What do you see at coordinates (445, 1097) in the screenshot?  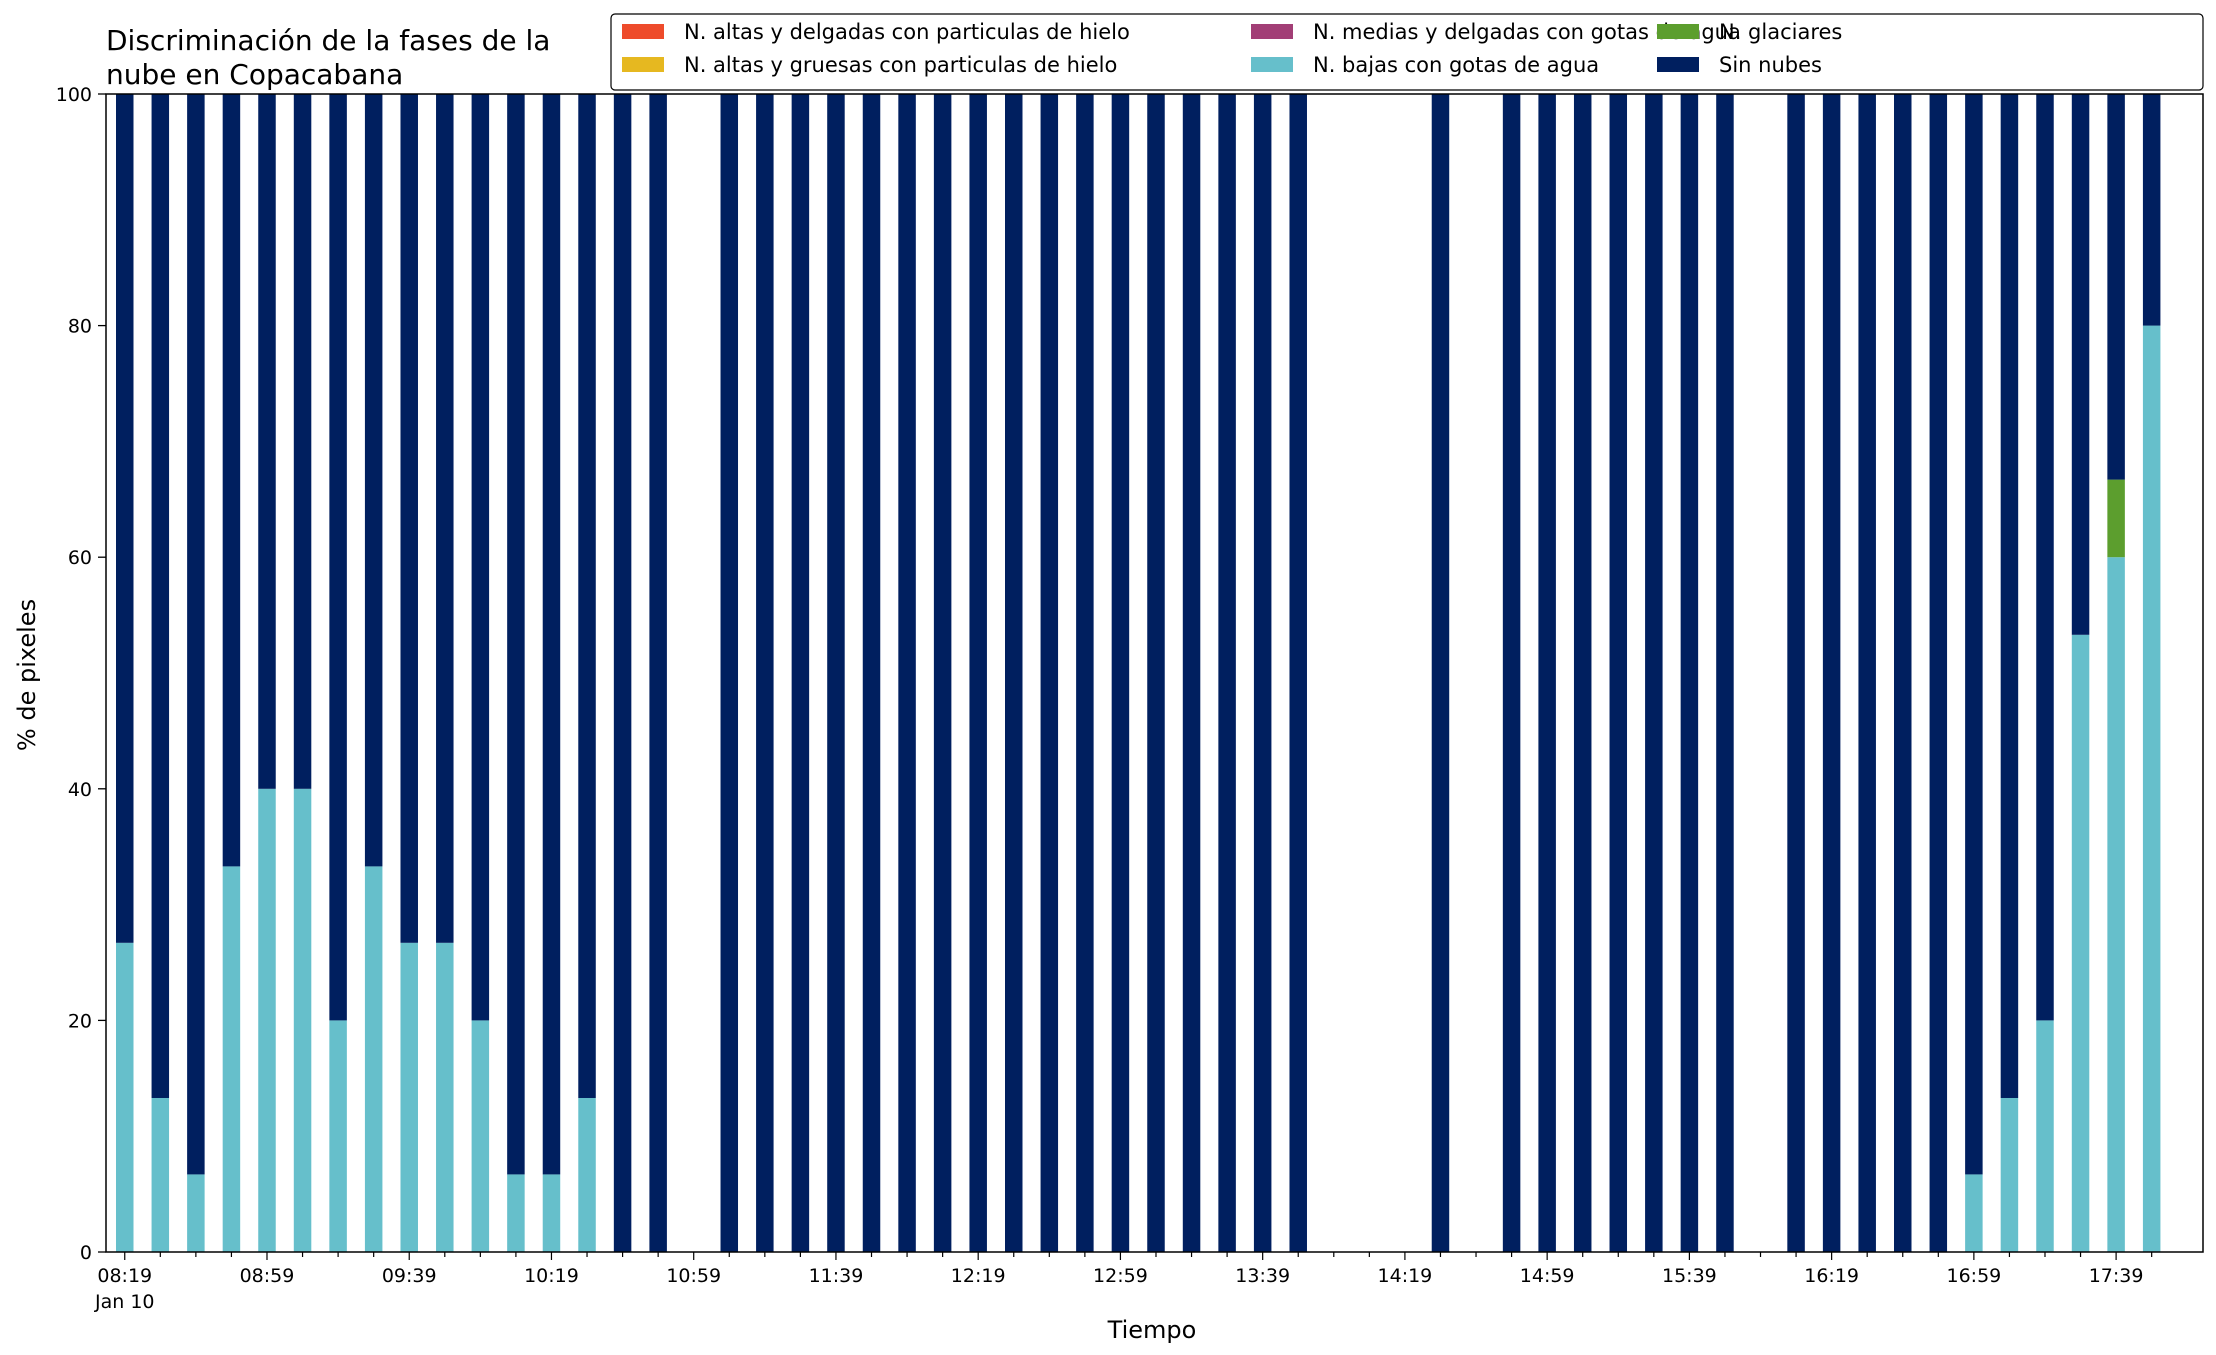 I see `bar-segment-09:49-s3` at bounding box center [445, 1097].